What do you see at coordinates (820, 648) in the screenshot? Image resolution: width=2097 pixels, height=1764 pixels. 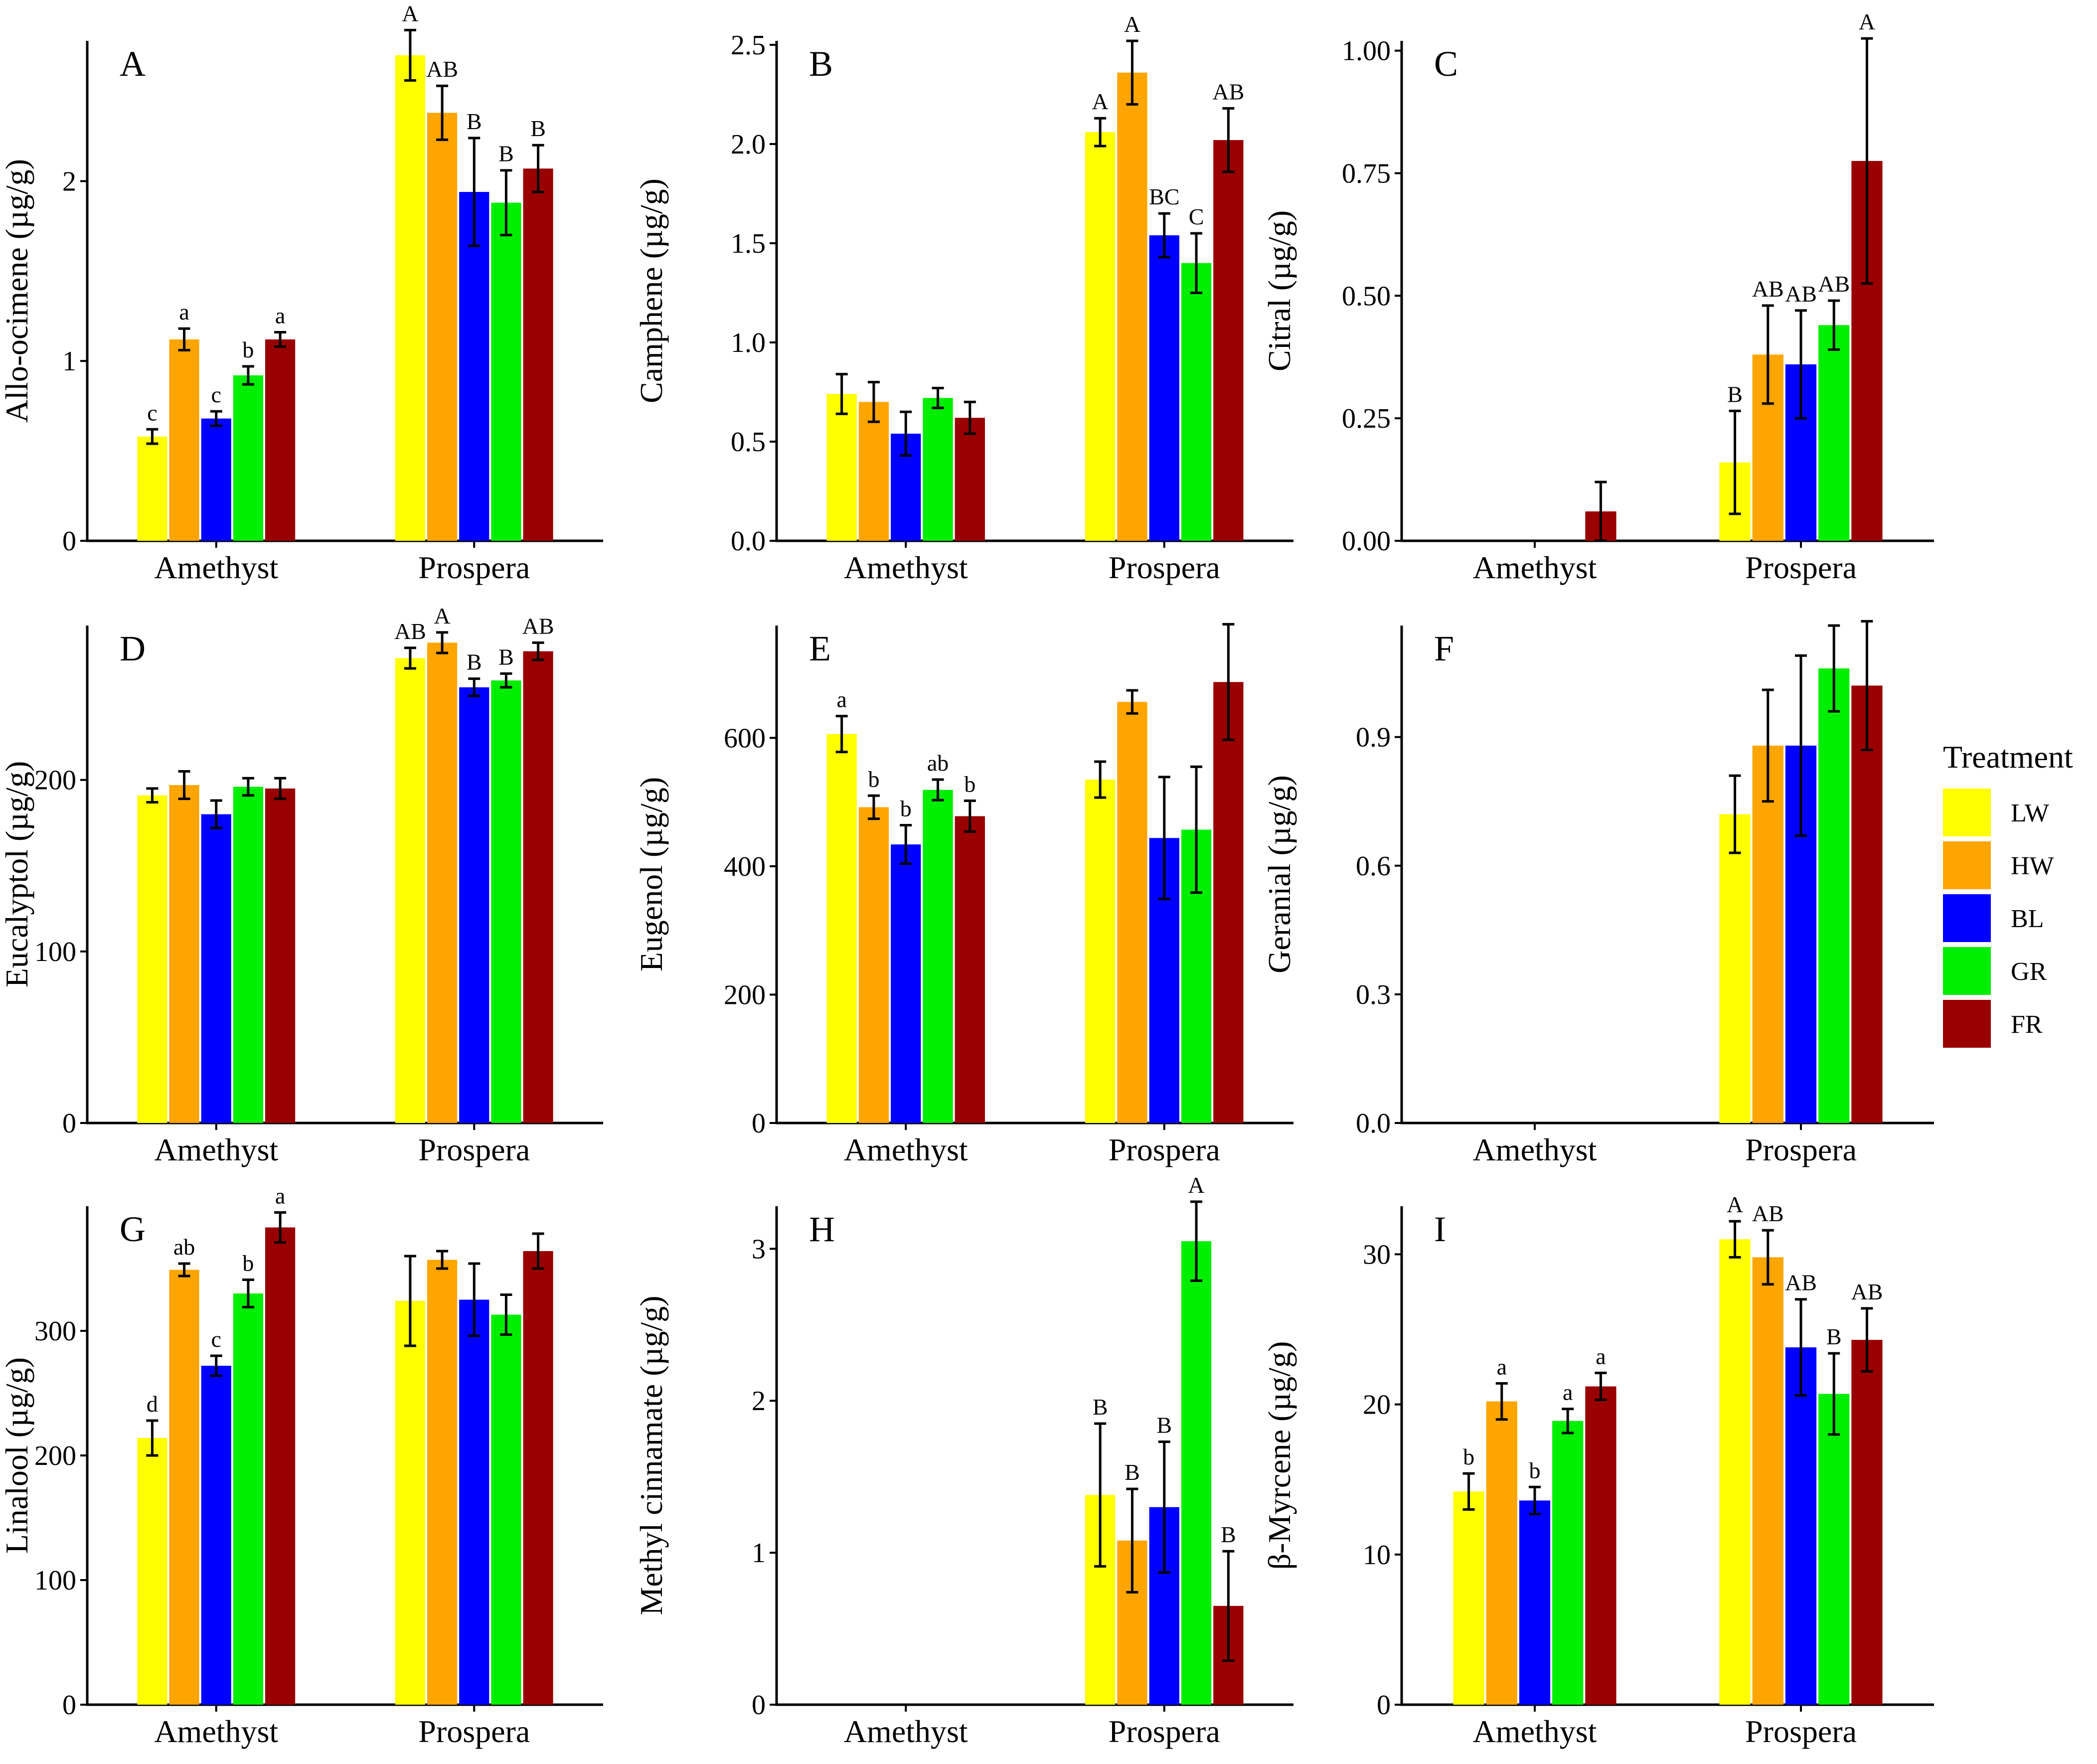 I see `panel-letter: E` at bounding box center [820, 648].